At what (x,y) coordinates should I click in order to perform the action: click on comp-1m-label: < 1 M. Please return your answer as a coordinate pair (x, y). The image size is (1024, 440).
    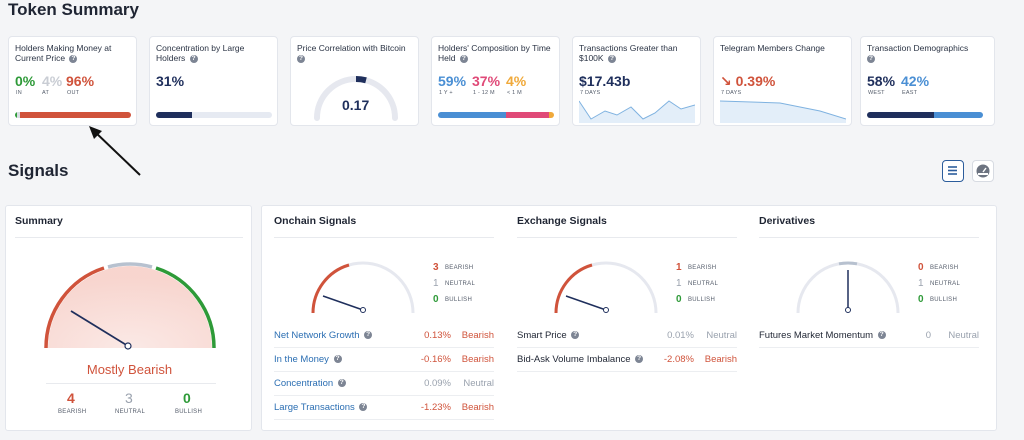
    Looking at the image, I should click on (514, 93).